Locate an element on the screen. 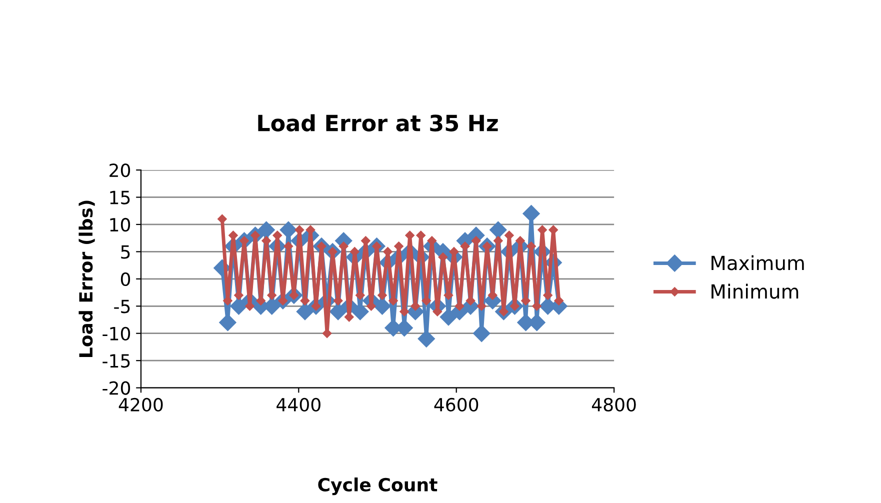  legend-label: Minimum is located at coordinates (755, 291).